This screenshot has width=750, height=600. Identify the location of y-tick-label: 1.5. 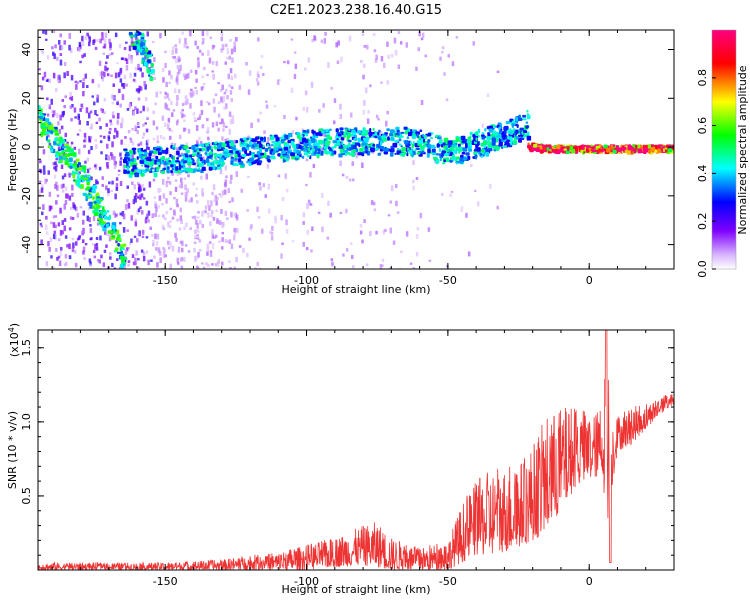
(26, 348).